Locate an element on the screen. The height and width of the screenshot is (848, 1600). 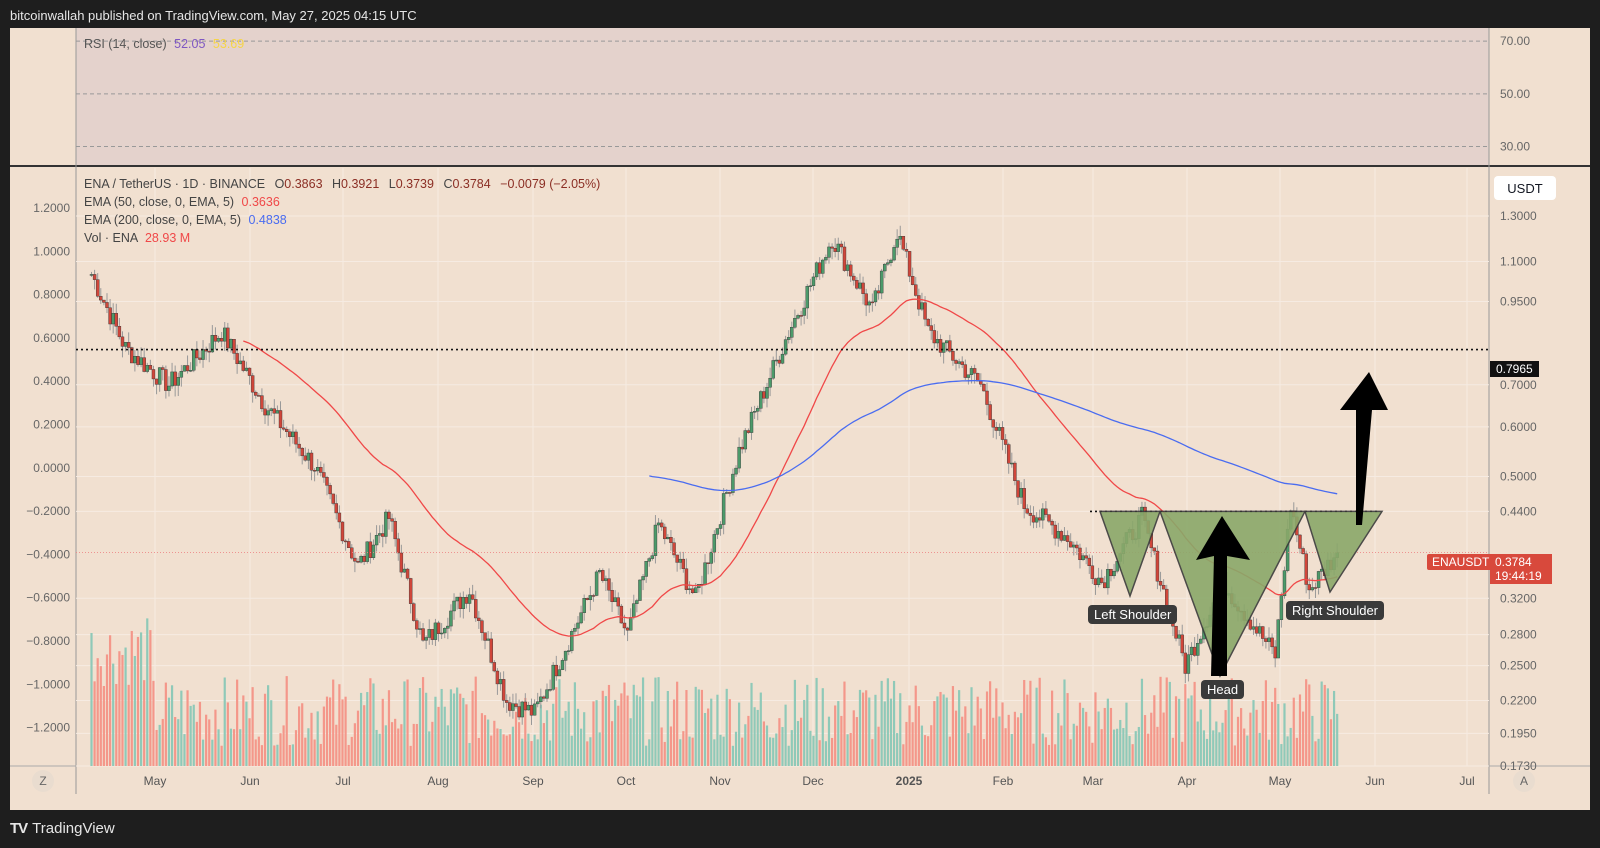
svg-text: −1.0000 is located at coordinates (48, 684).